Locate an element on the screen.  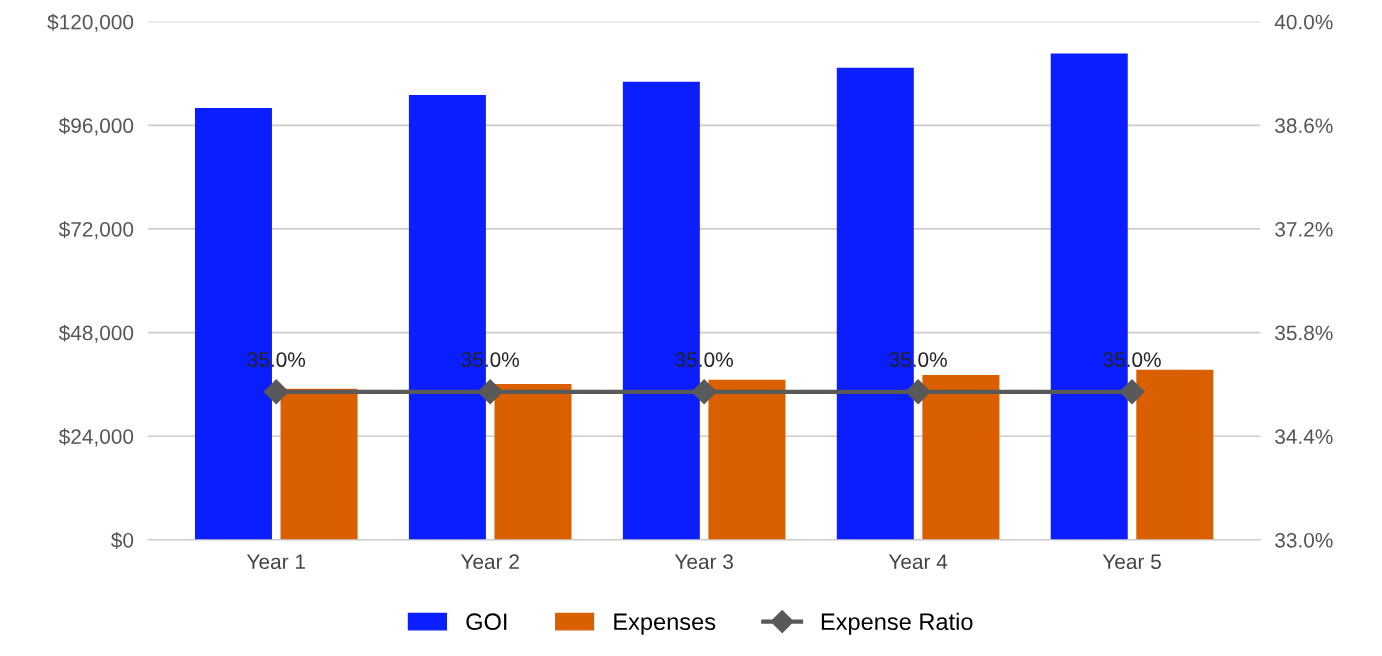
y-tick-label: $48,000 is located at coordinates (96, 333).